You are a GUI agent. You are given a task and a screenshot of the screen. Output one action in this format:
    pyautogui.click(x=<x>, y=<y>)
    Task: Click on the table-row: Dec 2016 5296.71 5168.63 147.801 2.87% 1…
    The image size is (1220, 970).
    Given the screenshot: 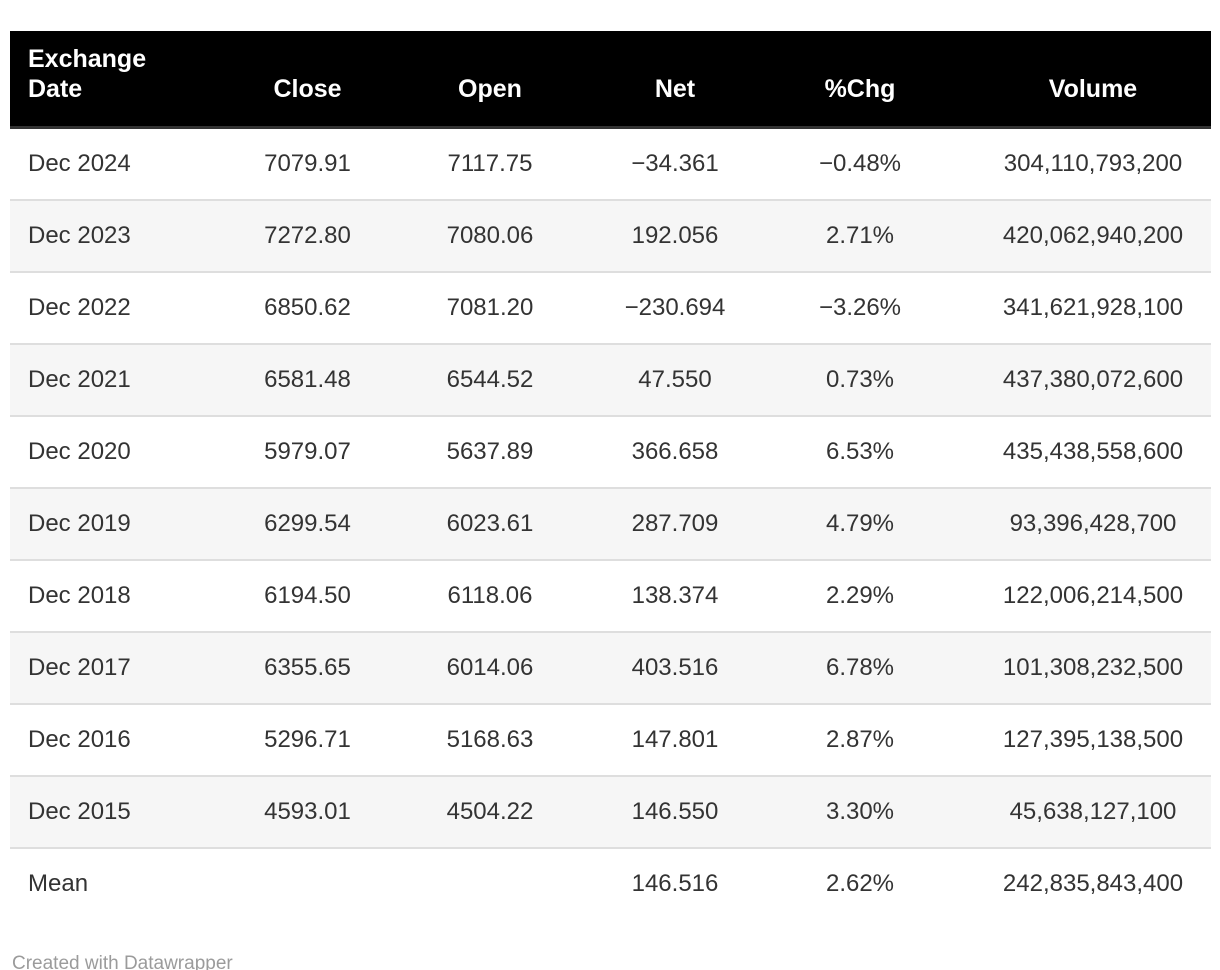 What is the action you would take?
    pyautogui.click(x=610, y=739)
    